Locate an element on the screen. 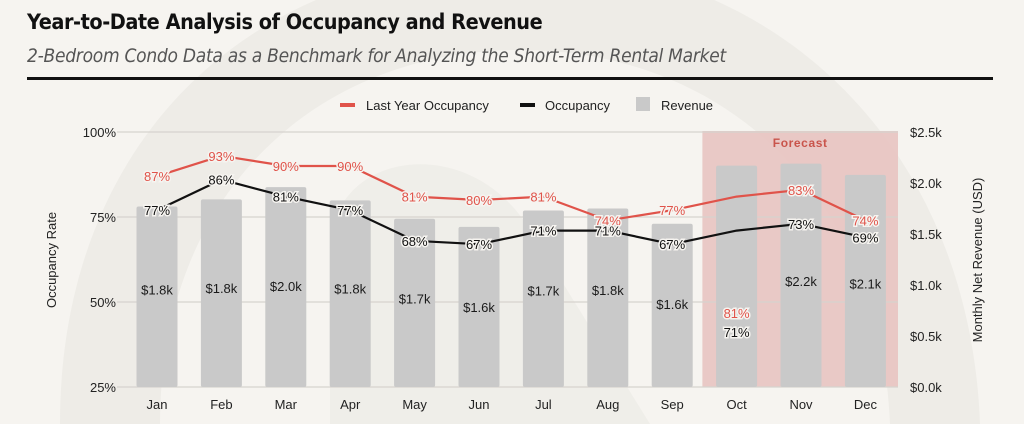 This screenshot has height=424, width=1024. x-axis-tick-label: Sep is located at coordinates (672, 404).